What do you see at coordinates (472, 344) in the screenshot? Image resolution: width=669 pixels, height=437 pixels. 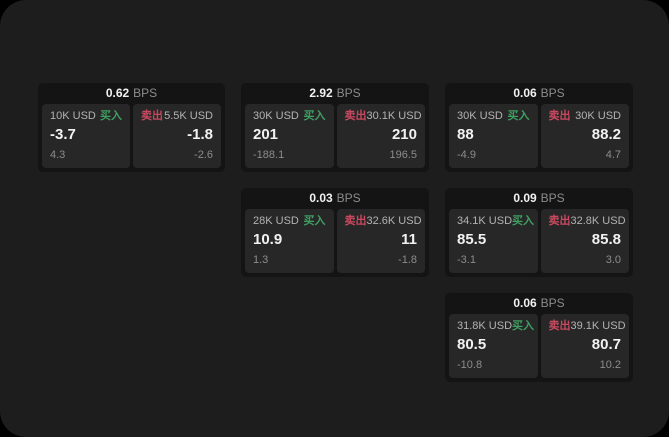 I see `buy-price: 80.5` at bounding box center [472, 344].